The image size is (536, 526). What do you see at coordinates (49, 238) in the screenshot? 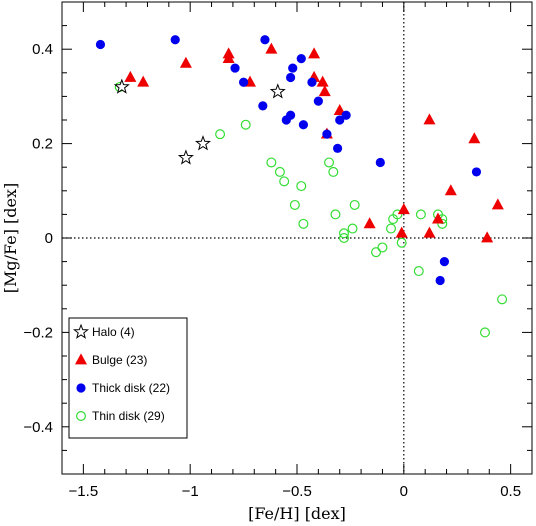
I see `y-tick-label: 0` at bounding box center [49, 238].